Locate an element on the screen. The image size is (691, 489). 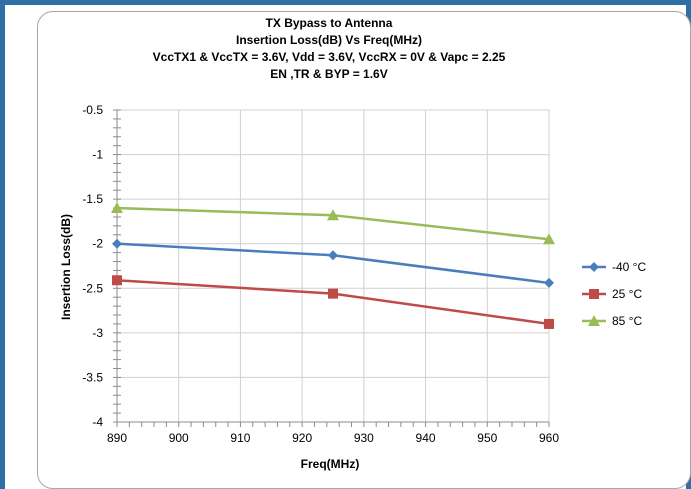
legend-item: -40 °C is located at coordinates (614, 267).